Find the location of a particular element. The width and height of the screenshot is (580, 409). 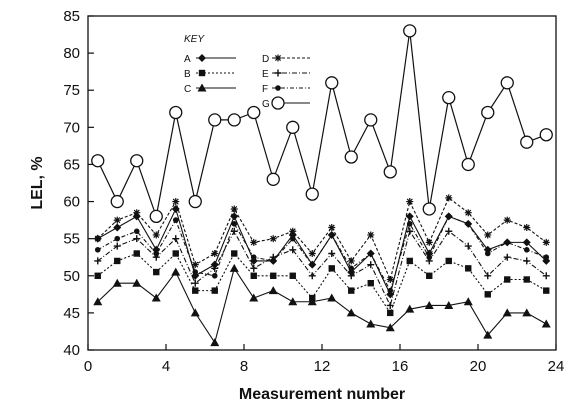

x-tick-label: 0 is located at coordinates (88, 366).